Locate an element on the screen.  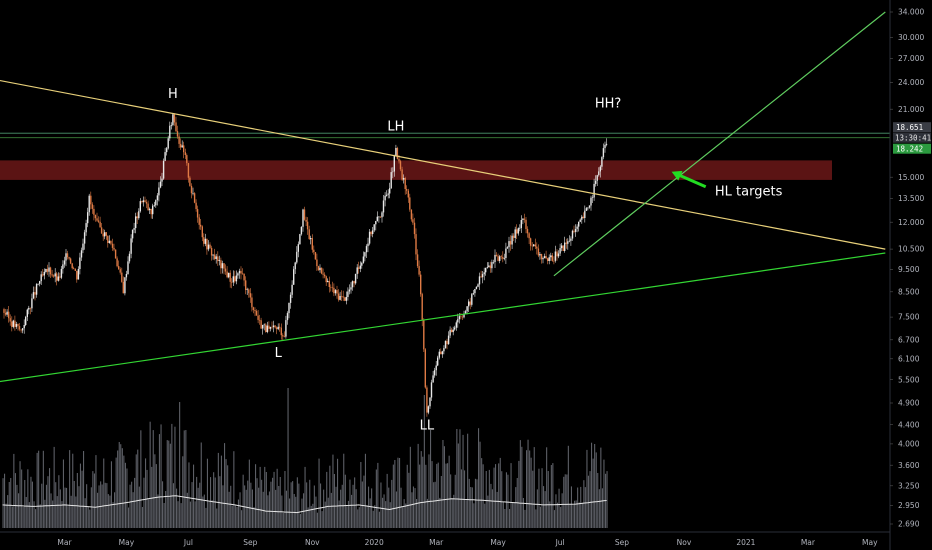
annotation-h: H is located at coordinates (173, 94).